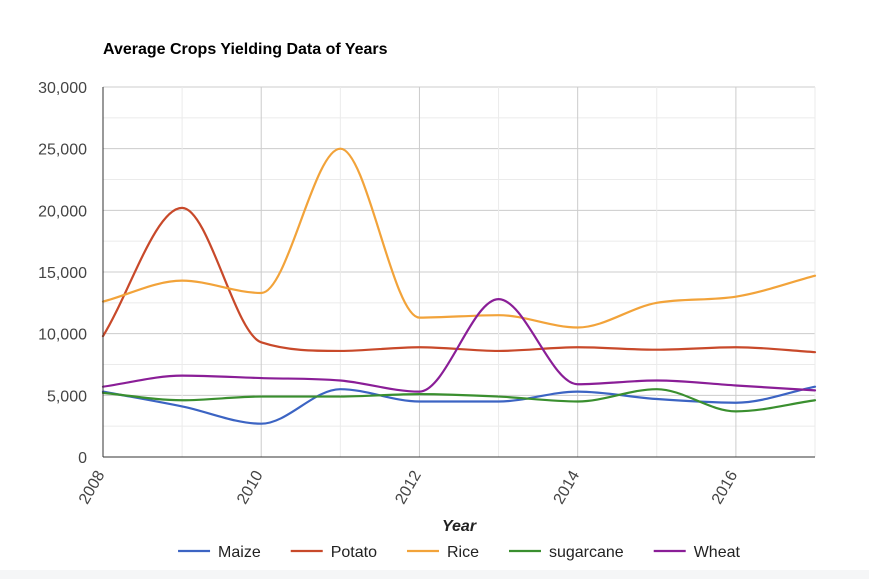  What do you see at coordinates (442, 552) in the screenshot?
I see `legend-item-rice: Rice` at bounding box center [442, 552].